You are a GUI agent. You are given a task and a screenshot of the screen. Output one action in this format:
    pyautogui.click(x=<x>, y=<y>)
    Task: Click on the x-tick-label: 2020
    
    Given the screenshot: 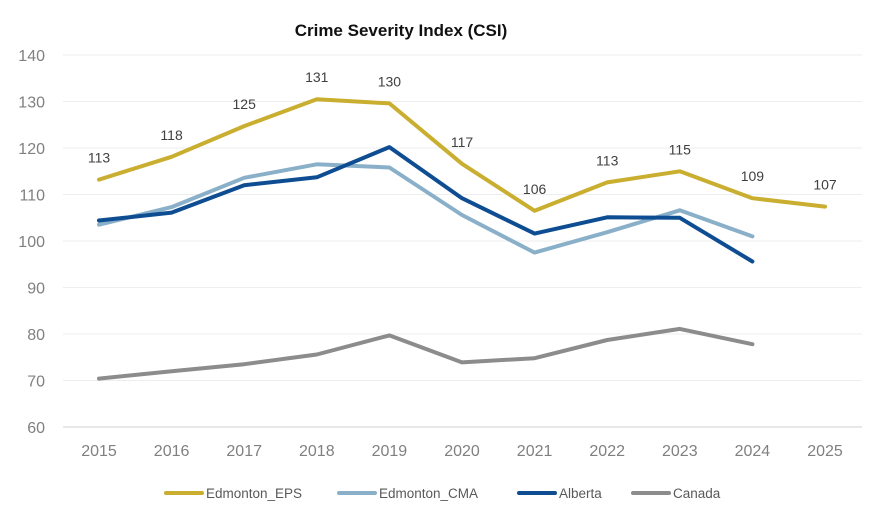 What is the action you would take?
    pyautogui.click(x=462, y=451)
    